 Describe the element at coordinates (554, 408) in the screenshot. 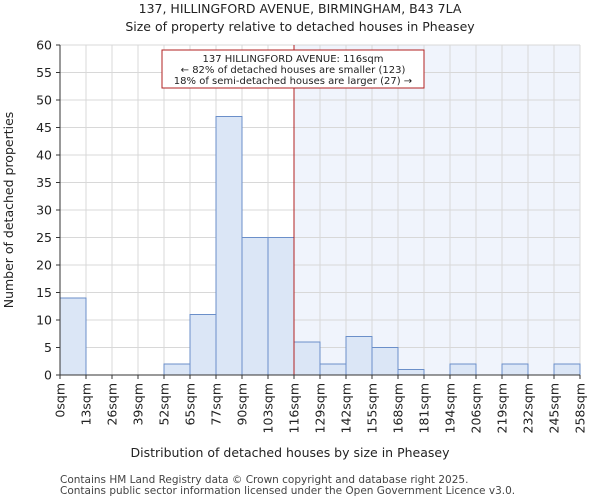

I see `x-tick-label: 245sqm` at that location.